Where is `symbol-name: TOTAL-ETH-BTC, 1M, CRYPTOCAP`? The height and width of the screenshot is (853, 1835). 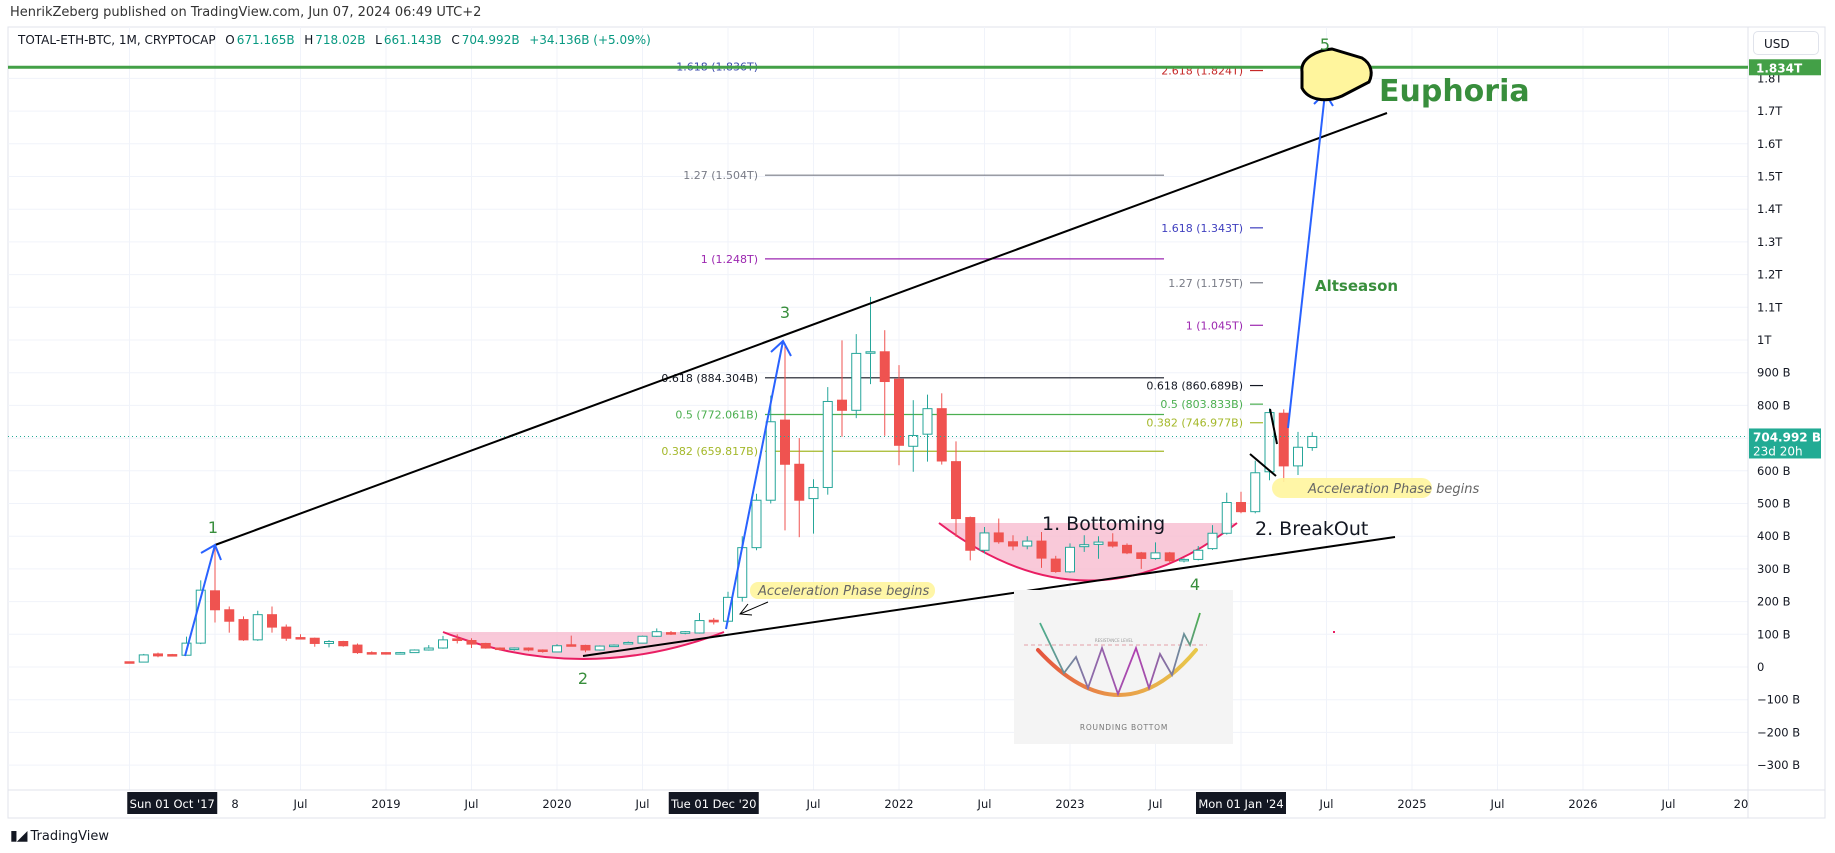 symbol-name: TOTAL-ETH-BTC, 1M, CRYPTOCAP is located at coordinates (117, 40).